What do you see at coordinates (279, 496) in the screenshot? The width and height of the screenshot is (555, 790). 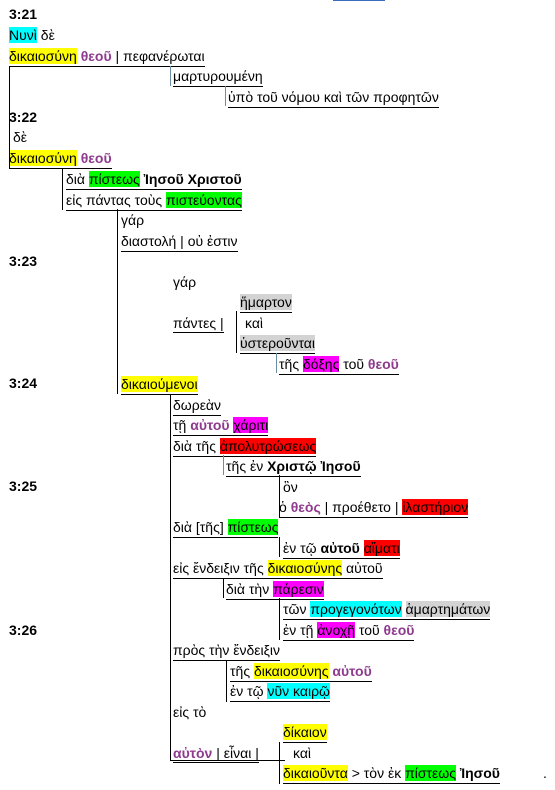 I see `connector-hon` at bounding box center [279, 496].